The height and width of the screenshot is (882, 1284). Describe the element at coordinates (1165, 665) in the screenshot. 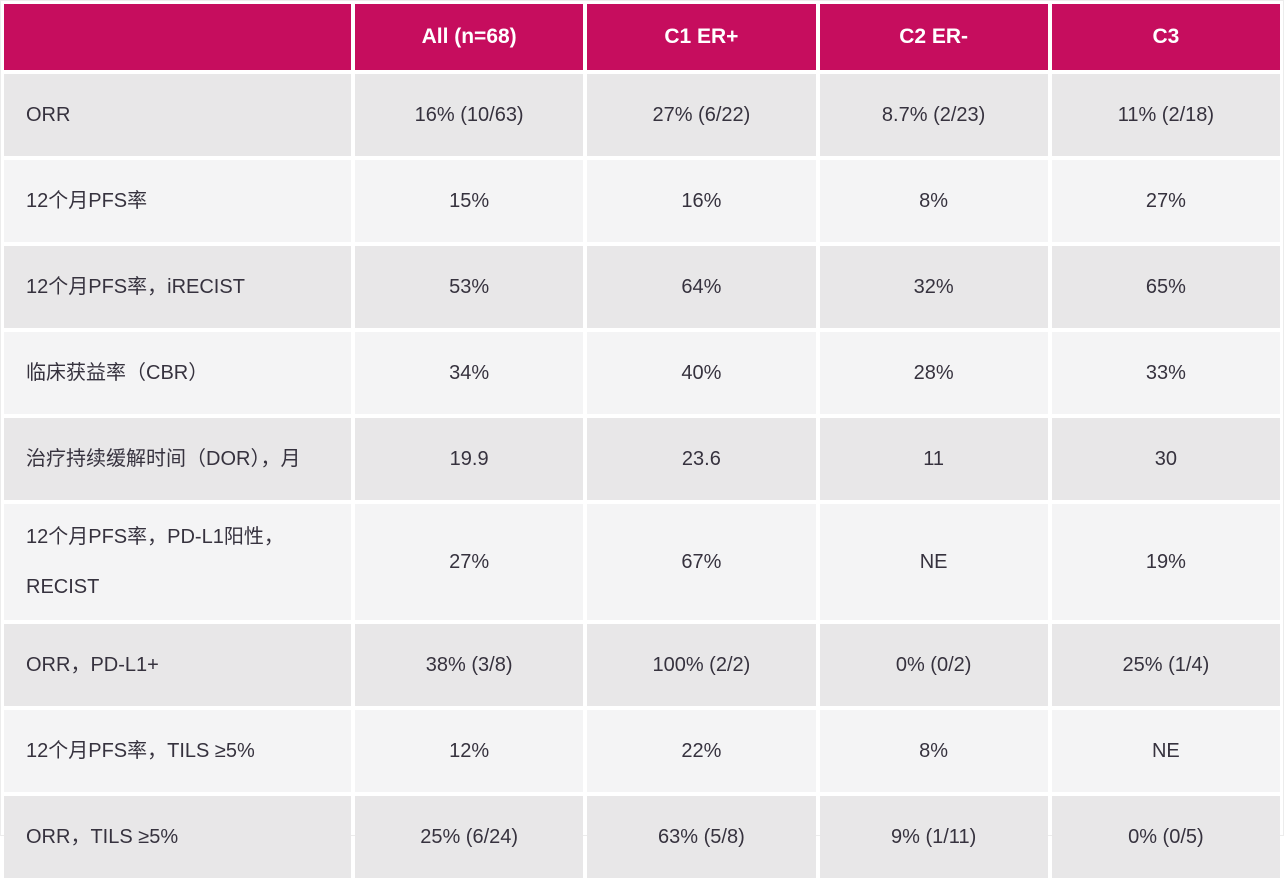

I see `cell-orr-pdl1-c3: 25% (1/4)` at that location.